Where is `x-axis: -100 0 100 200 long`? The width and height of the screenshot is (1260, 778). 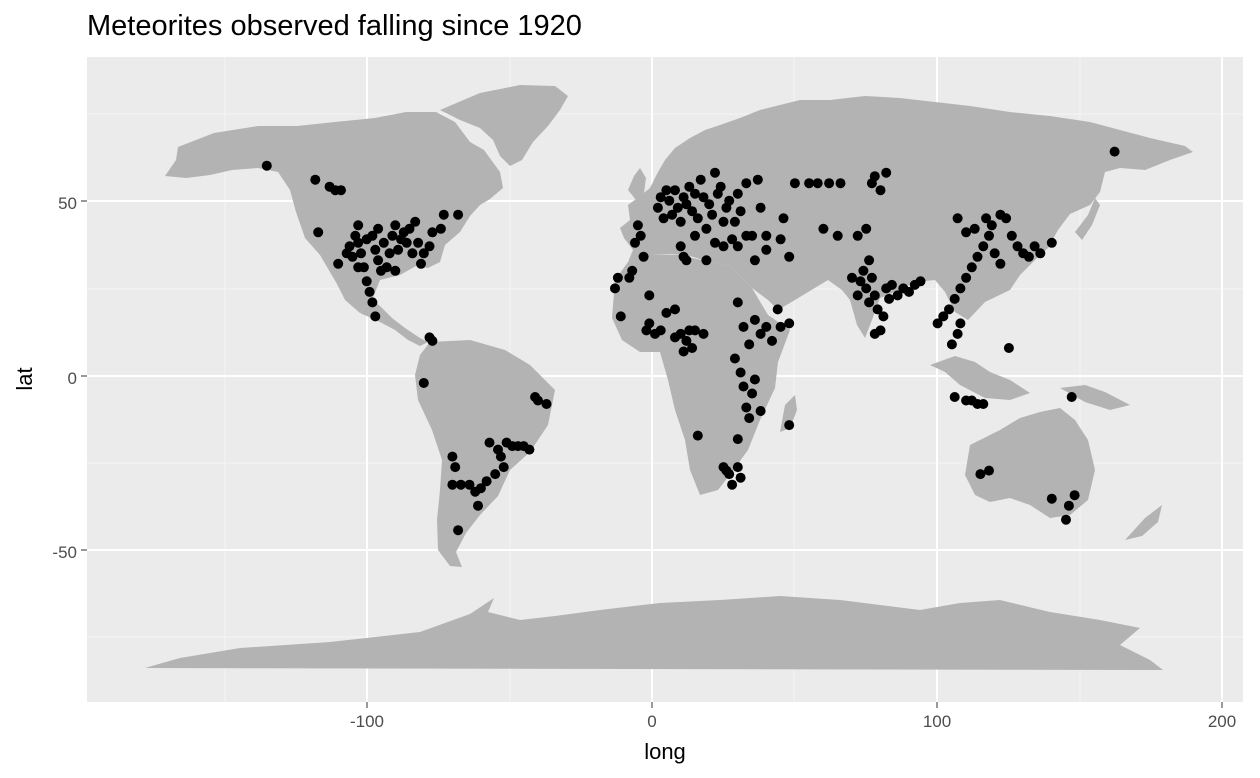 x-axis: -100 0 100 200 long is located at coordinates (793, 733).